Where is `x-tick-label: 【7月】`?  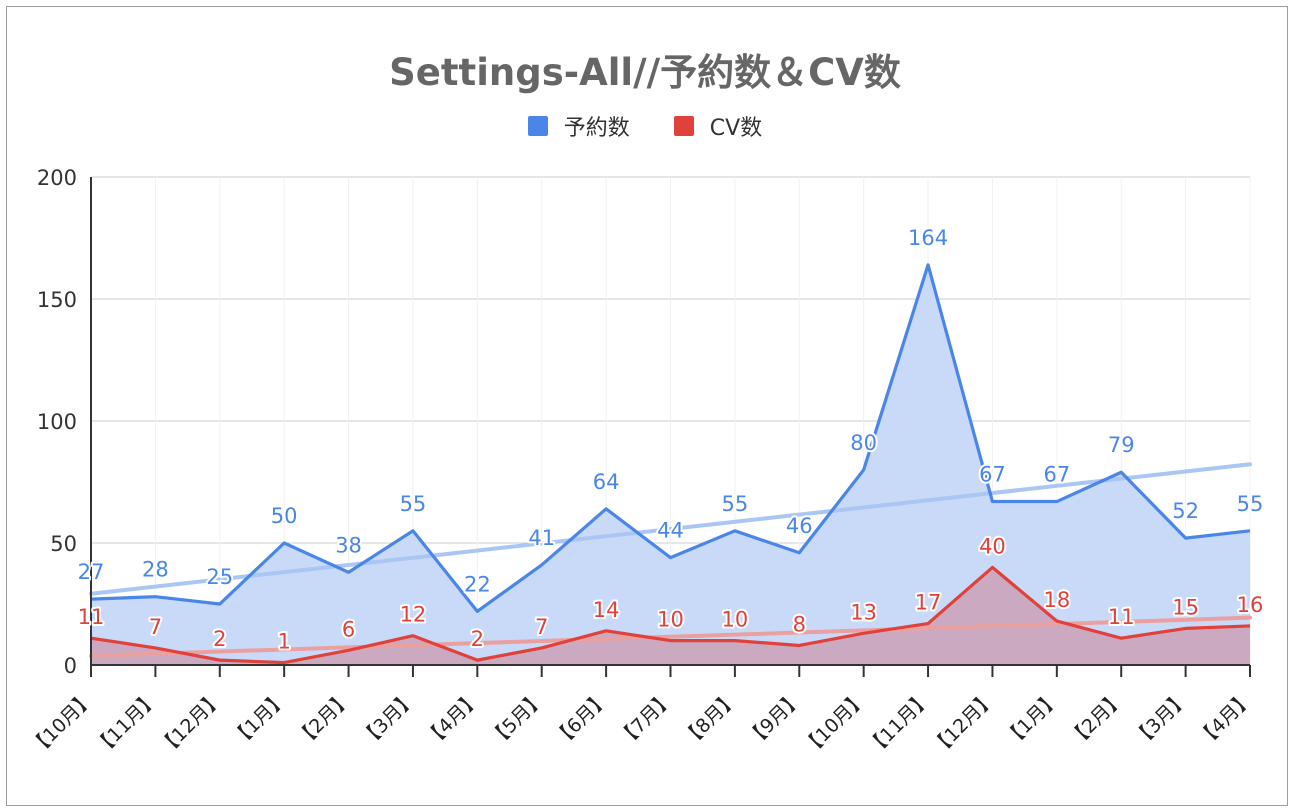 x-tick-label: 【7月】 is located at coordinates (646, 719).